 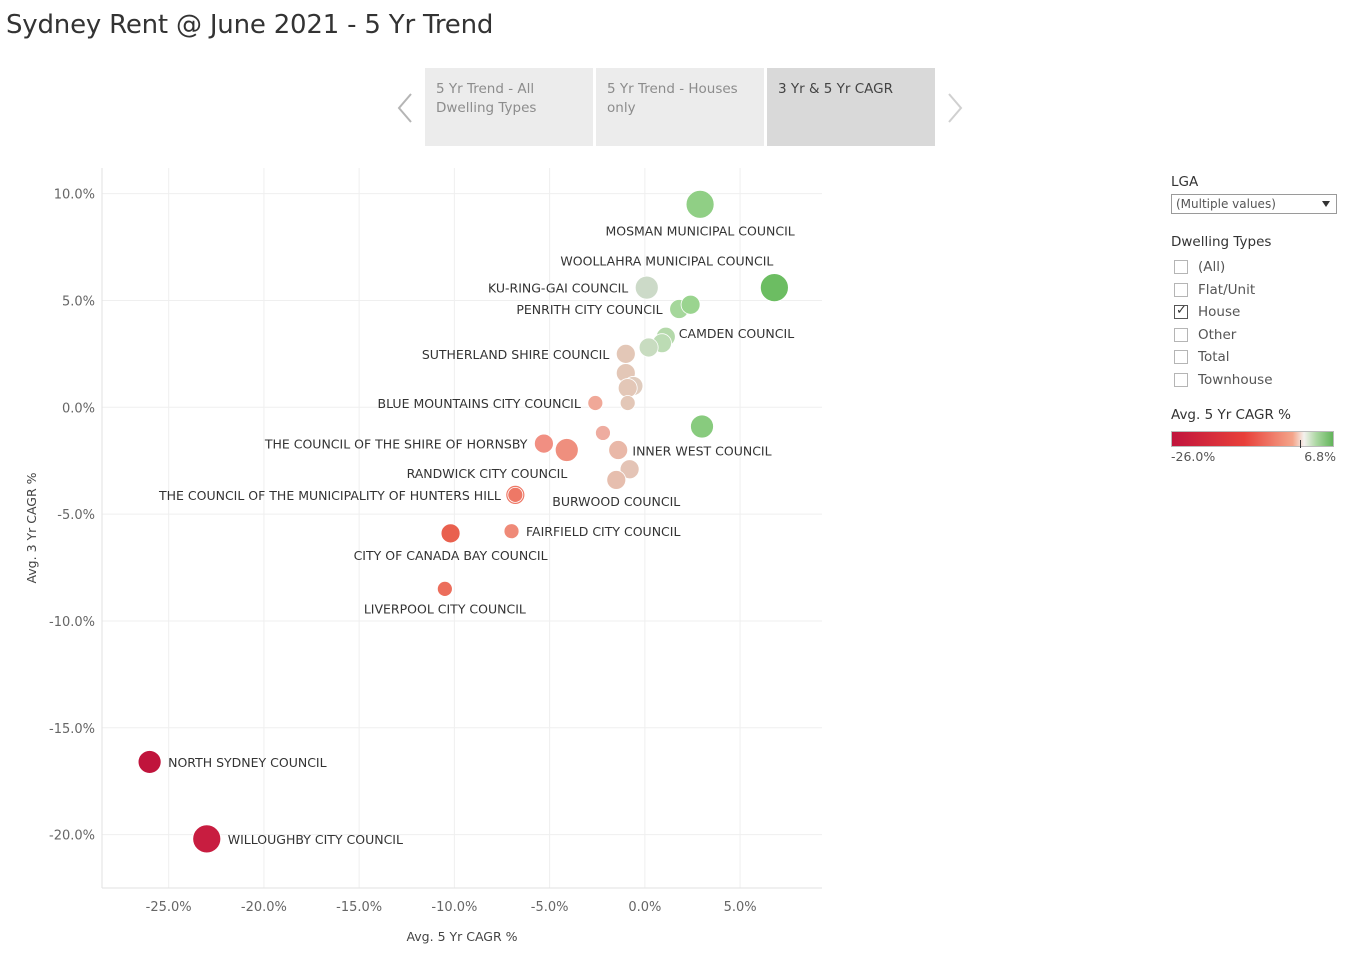 I want to click on point-label: MOSMAN MUNICIPAL COUNCIL, so click(x=699, y=230).